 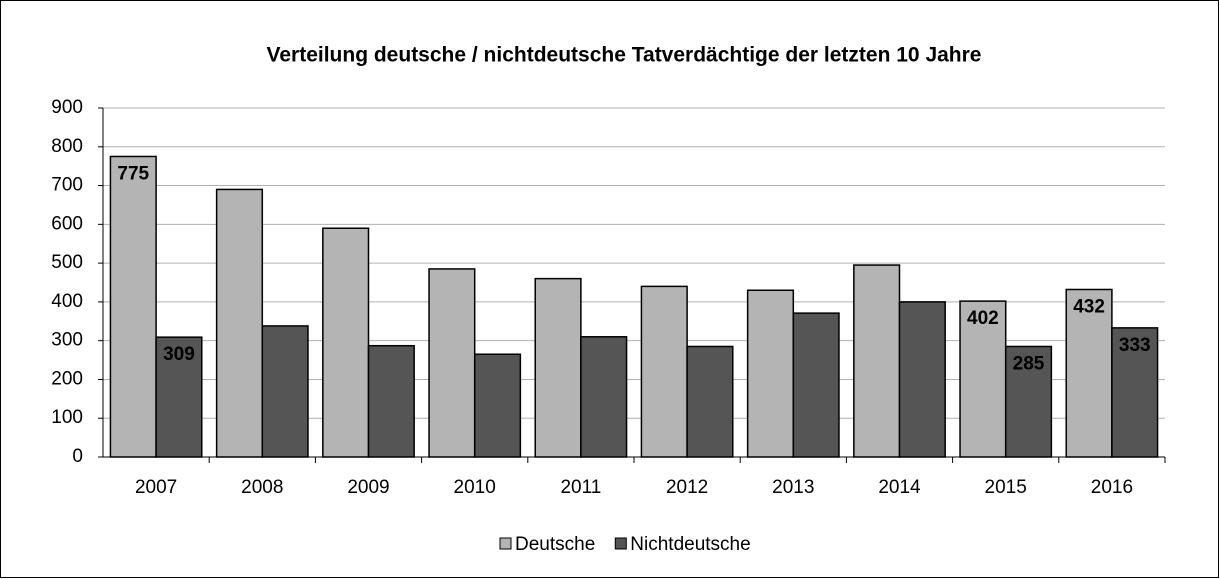 I want to click on x-tick-label: 2010, so click(x=475, y=487).